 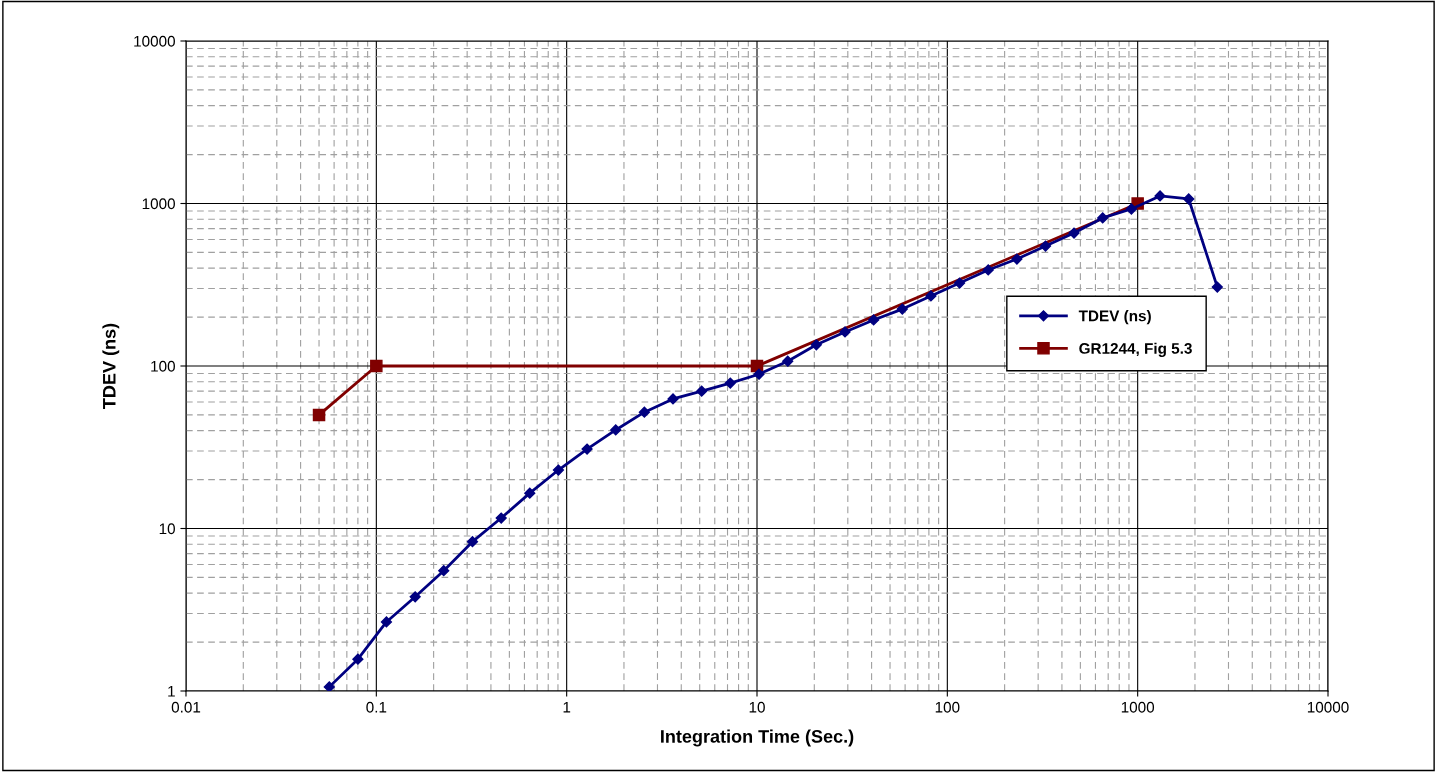 What do you see at coordinates (171, 691) in the screenshot?
I see `y-tick-label: 1` at bounding box center [171, 691].